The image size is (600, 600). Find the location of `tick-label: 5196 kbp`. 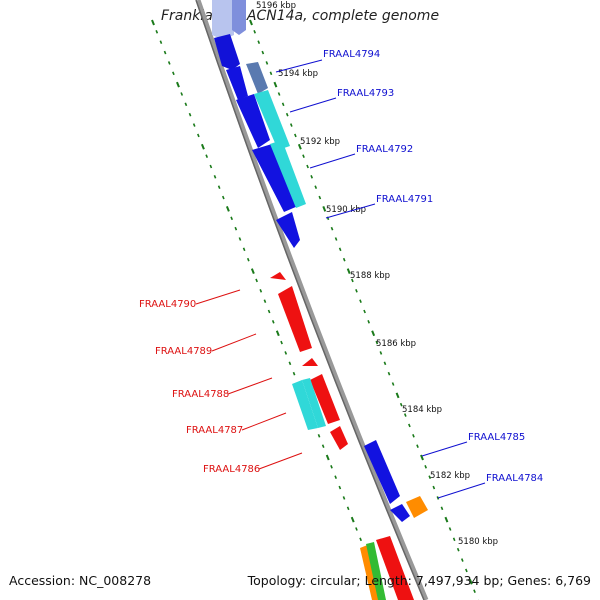

tick-label: 5196 kbp is located at coordinates (276, 6).